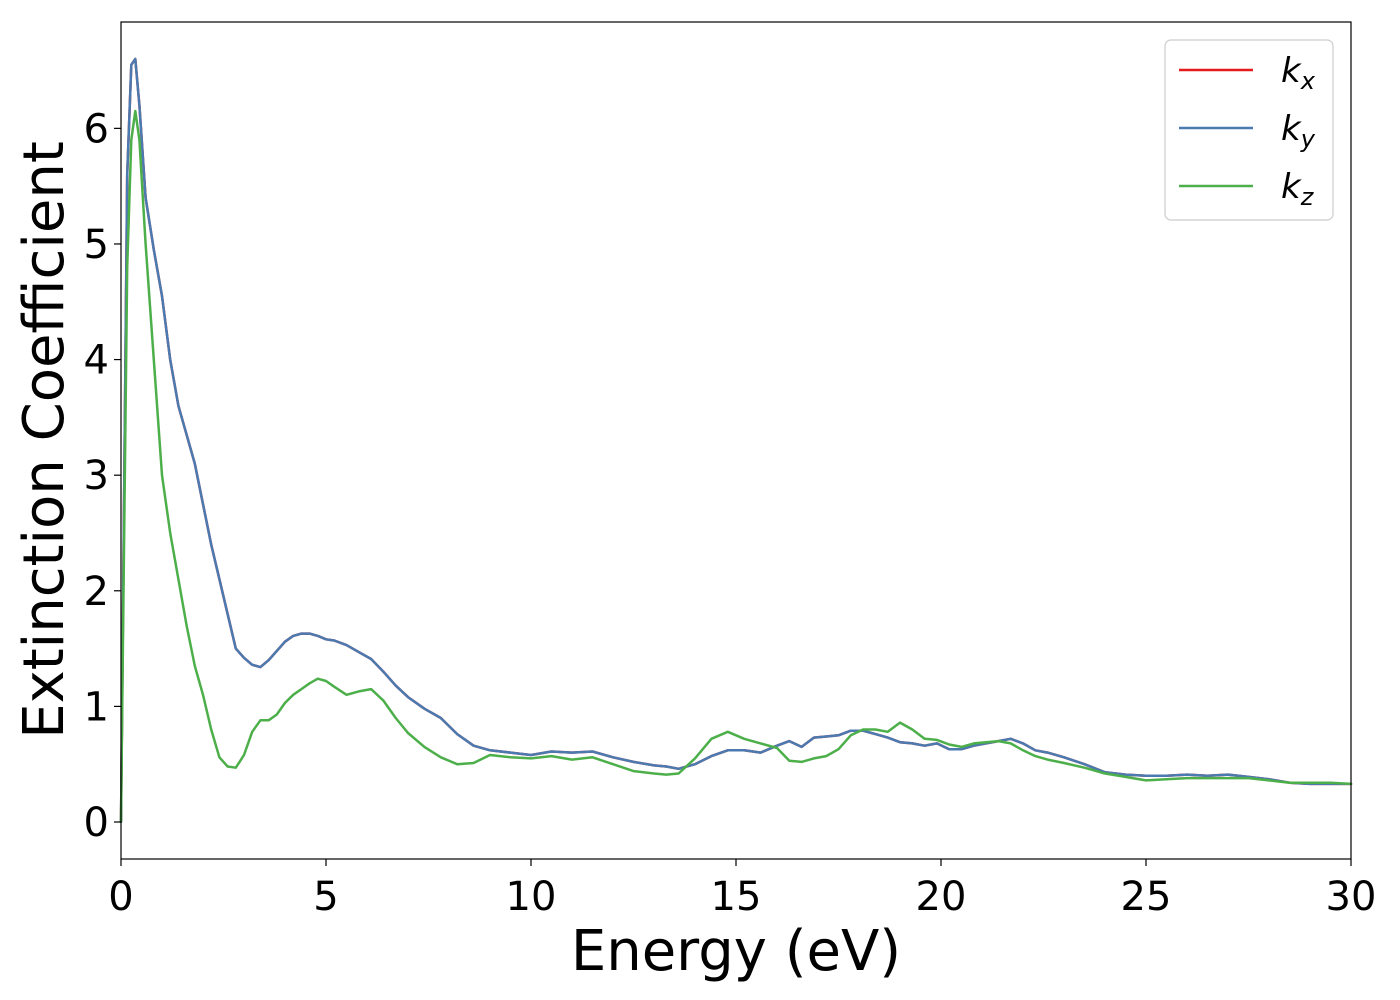  What do you see at coordinates (96, 592) in the screenshot?
I see `y-tick-label: 2` at bounding box center [96, 592].